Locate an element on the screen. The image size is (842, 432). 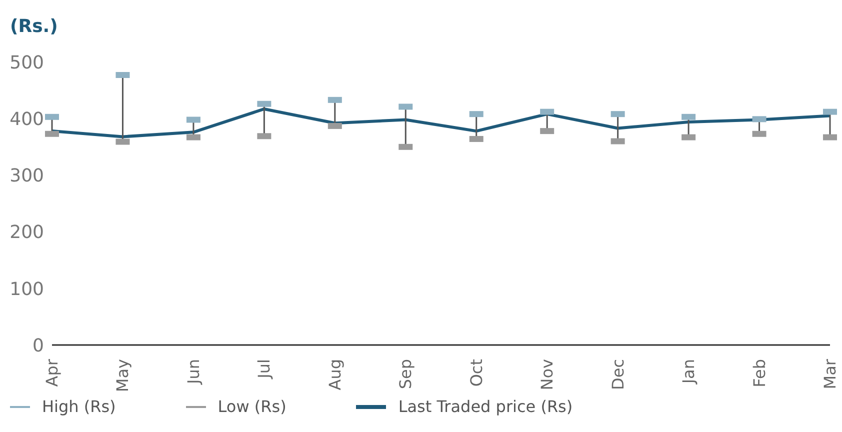
x-tick-label: Mar is located at coordinates (830, 374).